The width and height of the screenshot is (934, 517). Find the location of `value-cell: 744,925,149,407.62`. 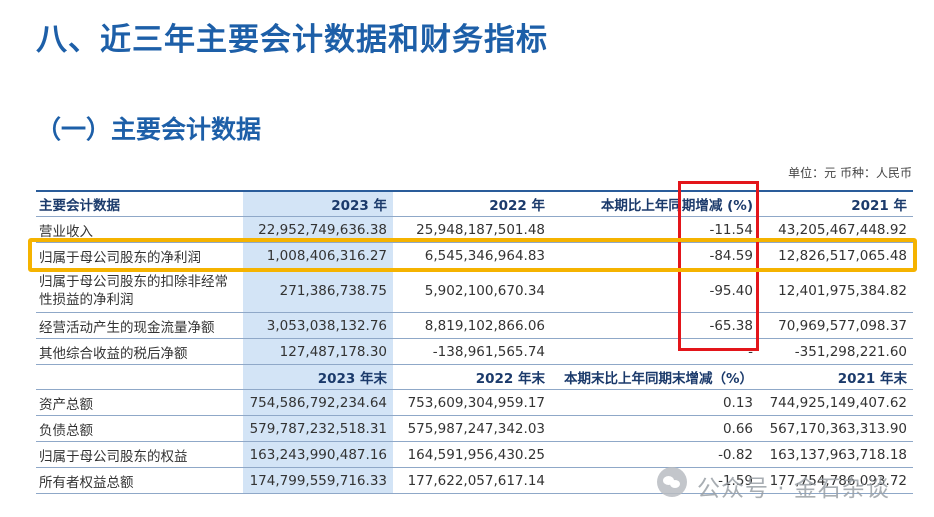

value-cell: 744,925,149,407.62 is located at coordinates (836, 402).